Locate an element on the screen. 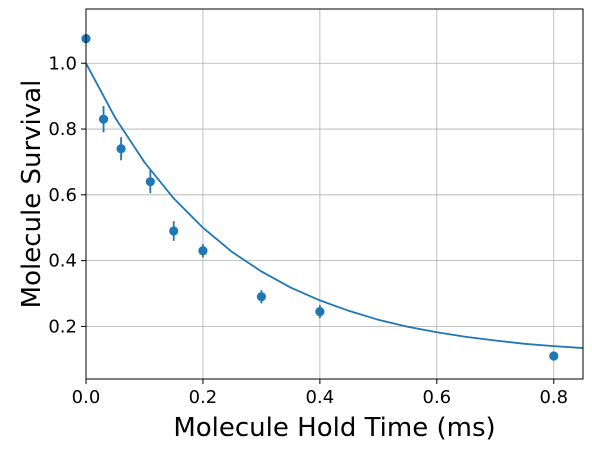  y-tick-label: 0.6 is located at coordinates (62, 195).